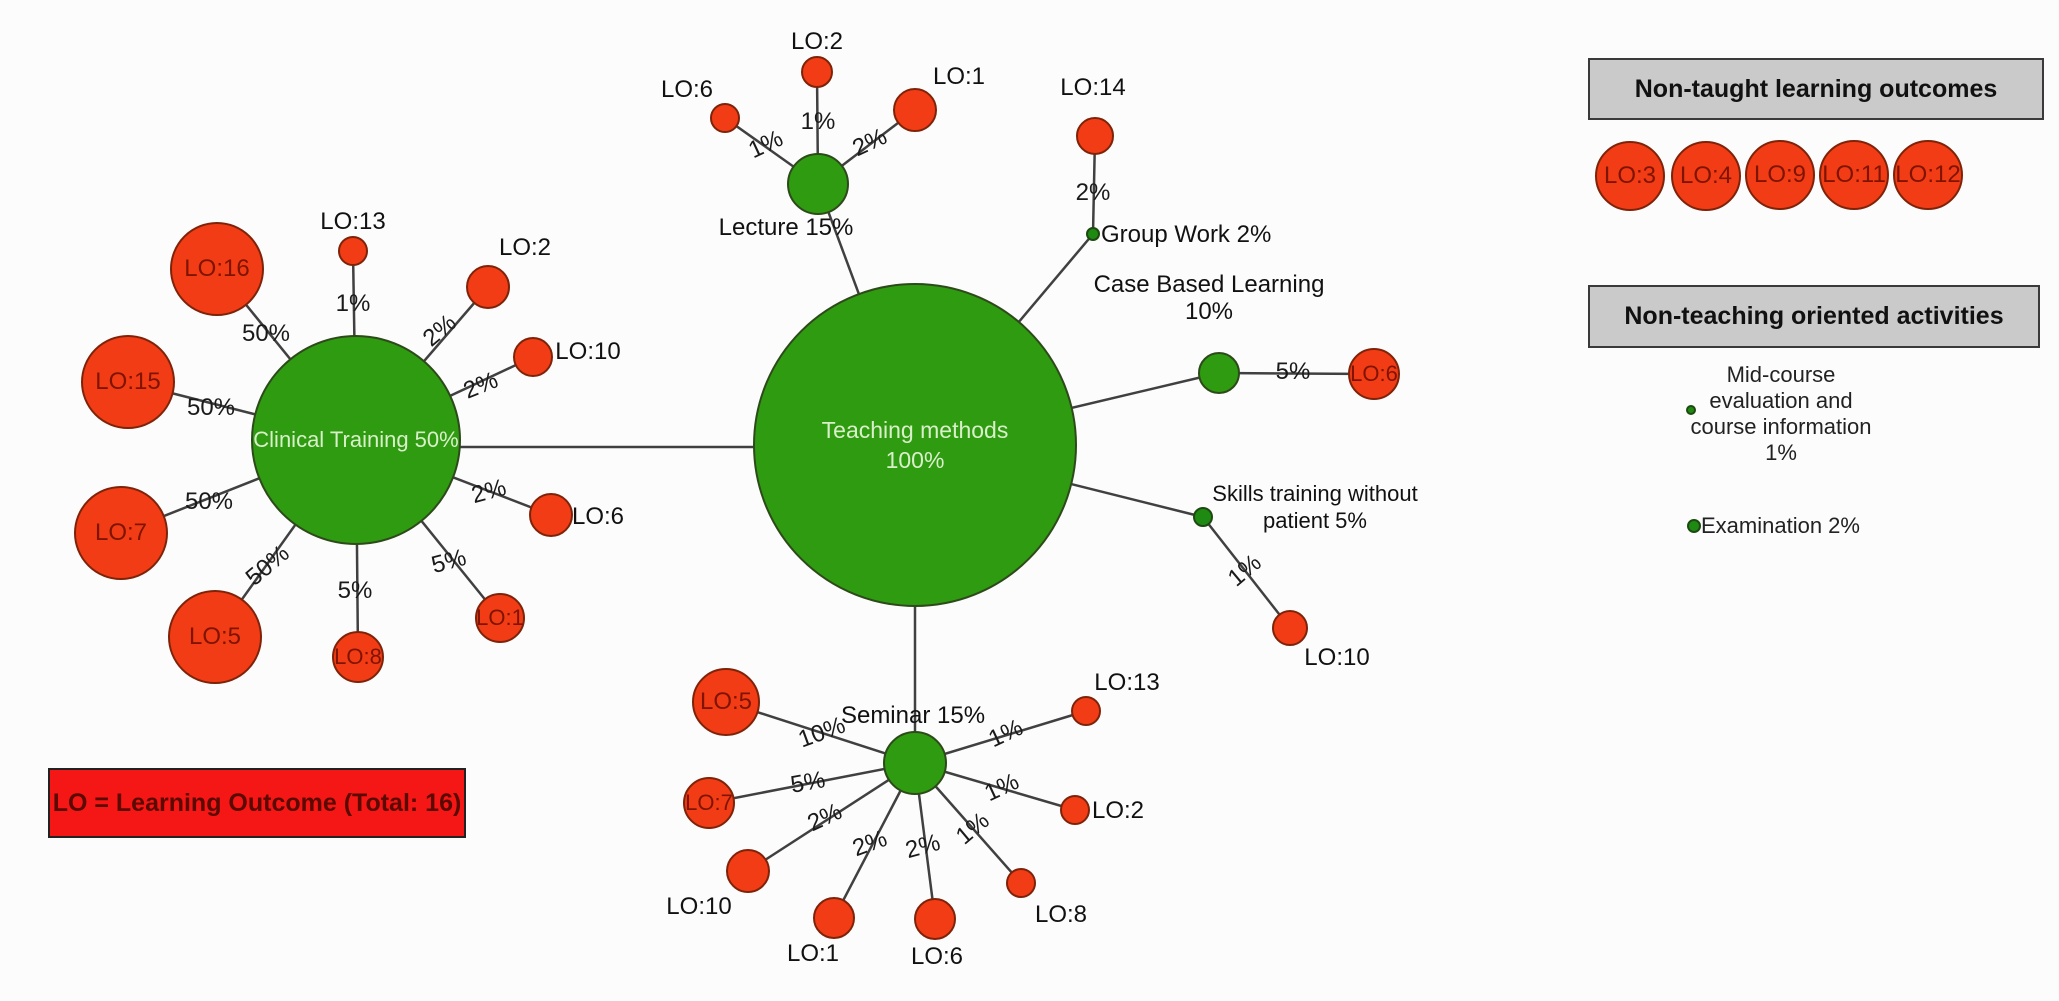 The image size is (2059, 1001). What do you see at coordinates (211, 407) in the screenshot?
I see `clinical-lo15-pct: 50%` at bounding box center [211, 407].